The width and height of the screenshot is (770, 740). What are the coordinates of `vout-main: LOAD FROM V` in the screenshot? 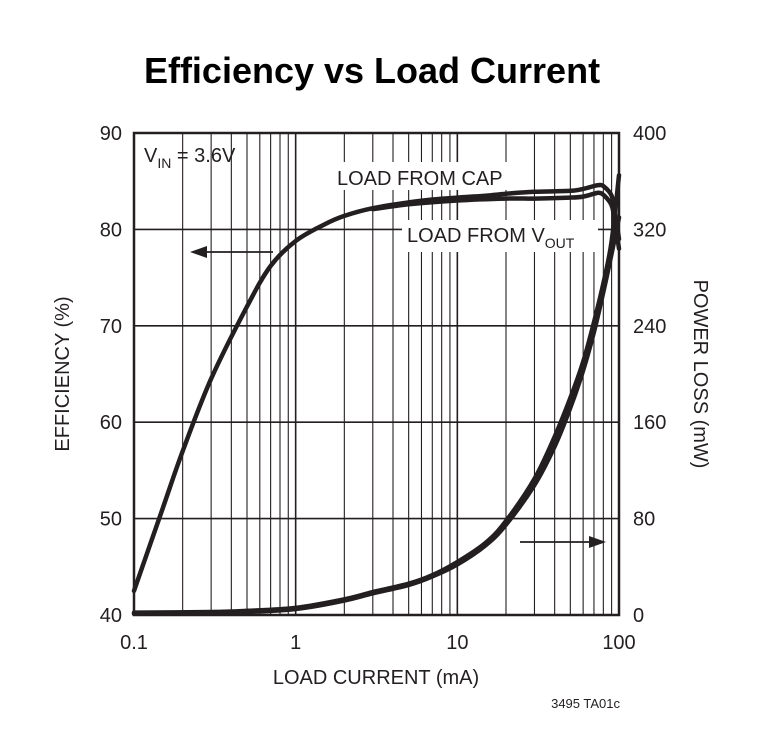 It's located at (476, 236).